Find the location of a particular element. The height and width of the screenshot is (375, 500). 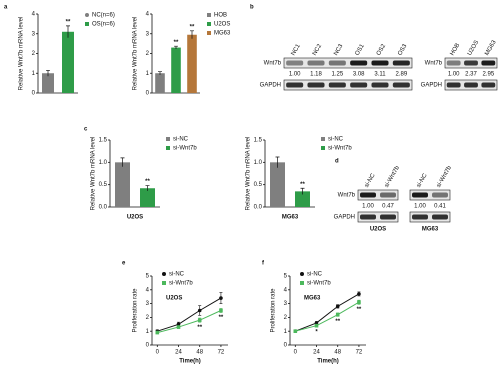

x-axis-label: U2OS is located at coordinates (135, 218).